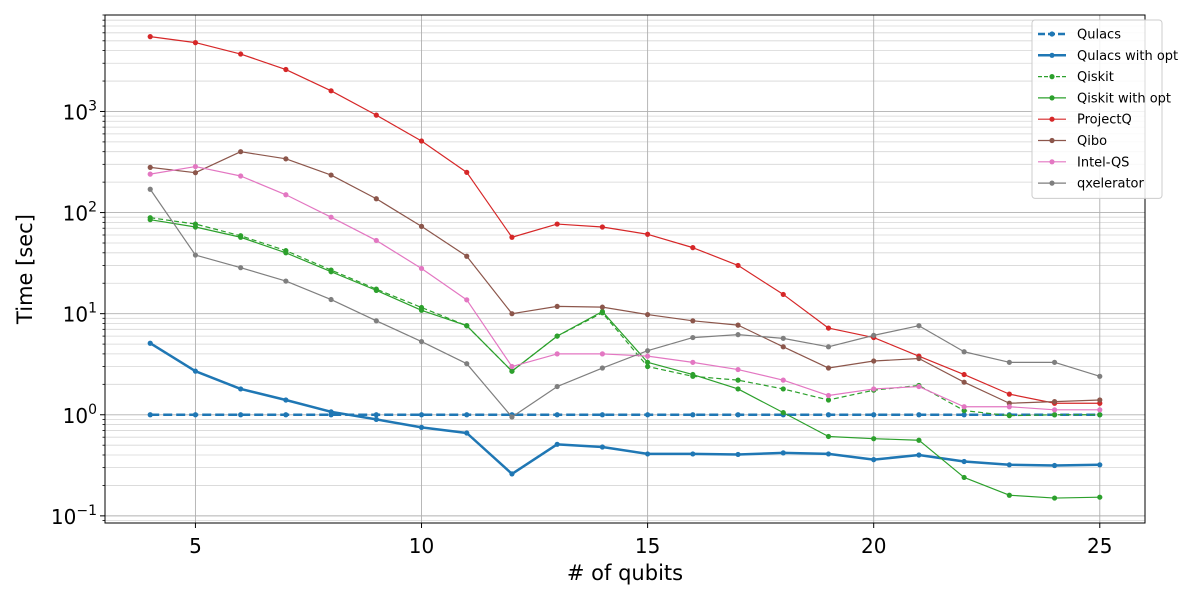 This screenshot has width=1200, height=600. Describe the element at coordinates (86, 511) in the screenshot. I see `y-tick-exponent: −1` at that location.